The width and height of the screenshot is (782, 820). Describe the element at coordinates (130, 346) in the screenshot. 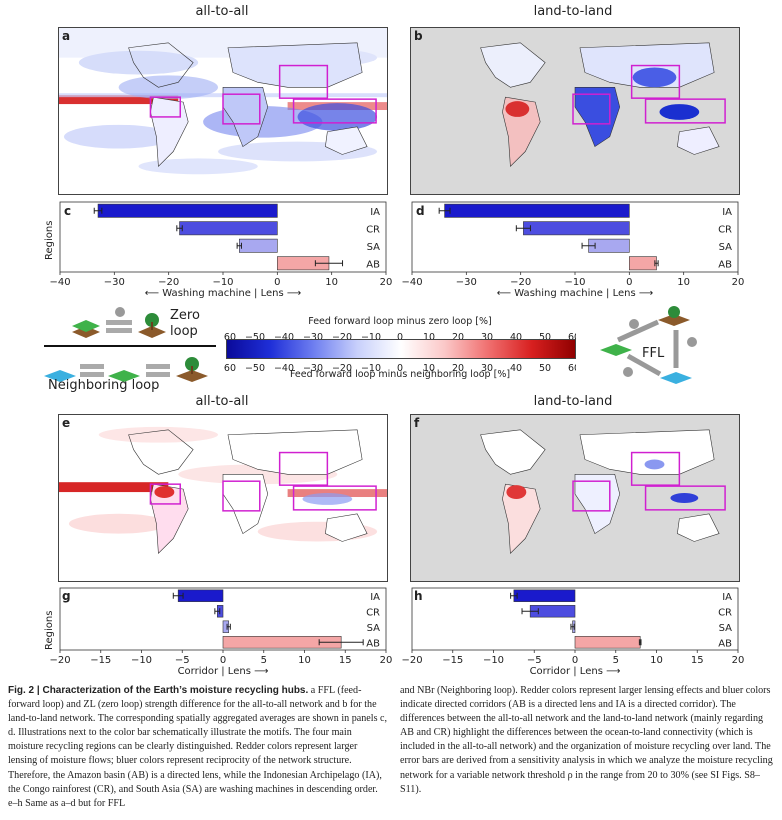

I see `legend-divider` at that location.